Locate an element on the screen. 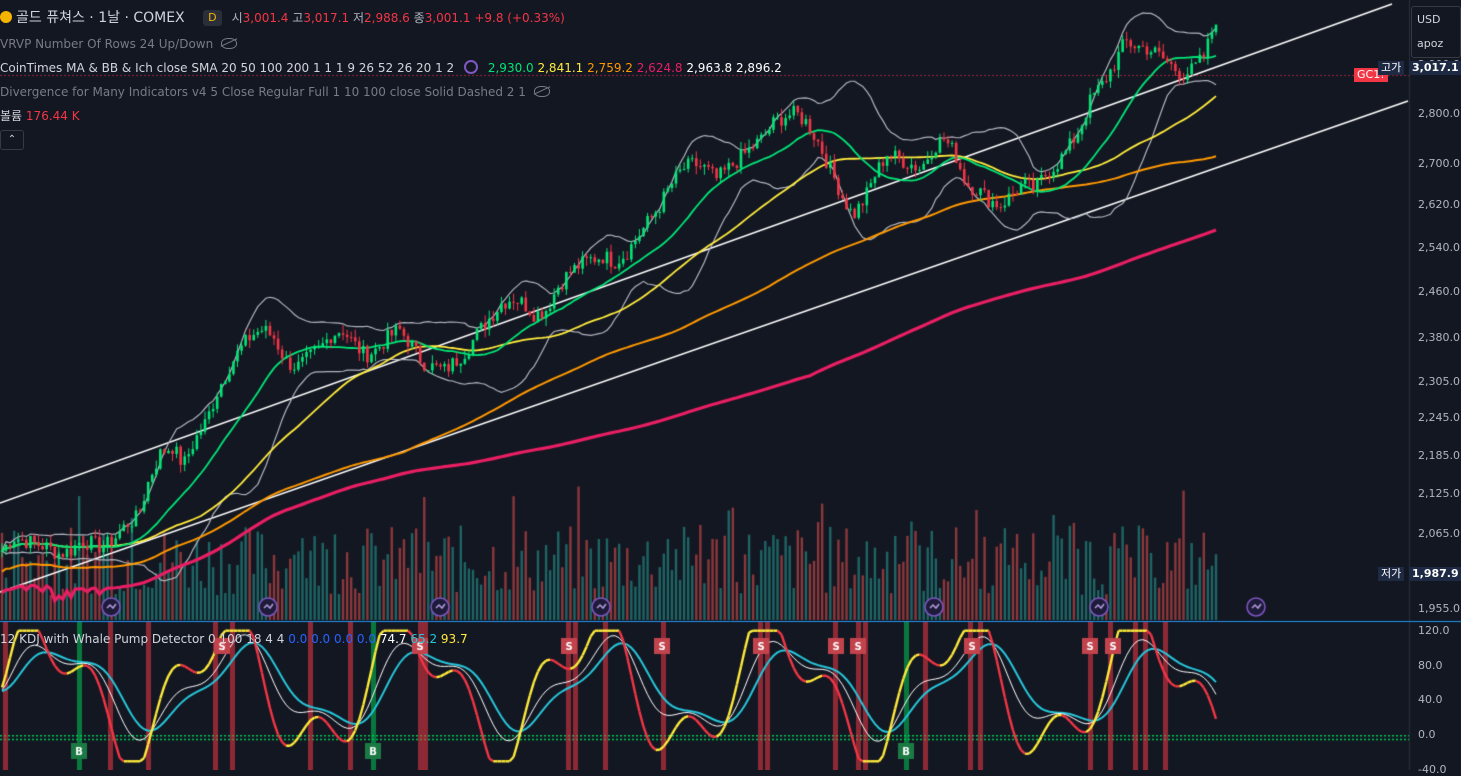  price-axis-label: 1,955.0 is located at coordinates (1439, 609).